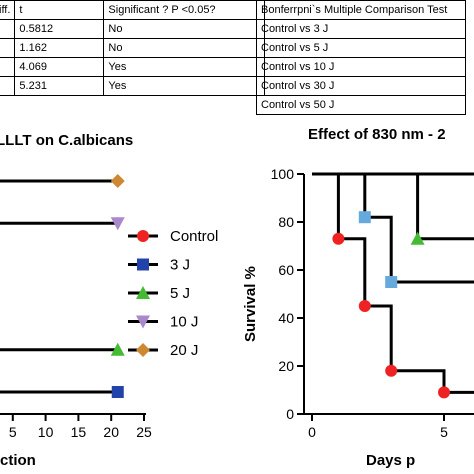 Image resolution: width=474 pixels, height=474 pixels. I want to click on table-row: Control vs 50 J, so click(361, 105).